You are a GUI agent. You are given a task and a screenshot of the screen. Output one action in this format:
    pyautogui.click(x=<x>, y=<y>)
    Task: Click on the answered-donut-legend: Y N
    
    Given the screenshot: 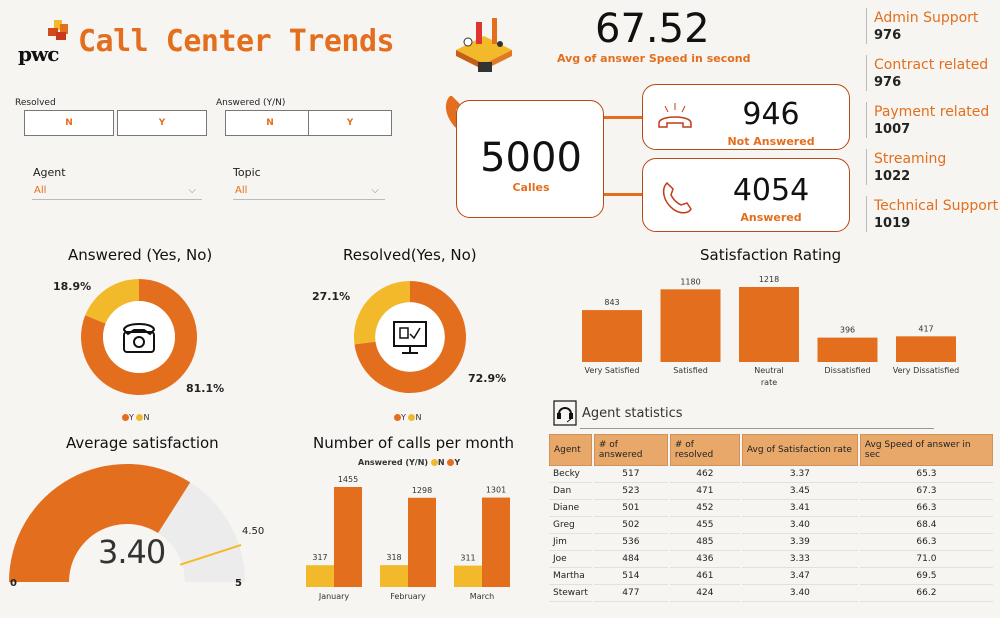 What is the action you would take?
    pyautogui.click(x=135, y=417)
    